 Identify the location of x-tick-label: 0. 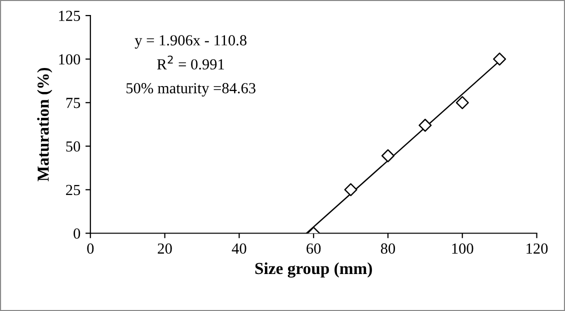
(90, 248).